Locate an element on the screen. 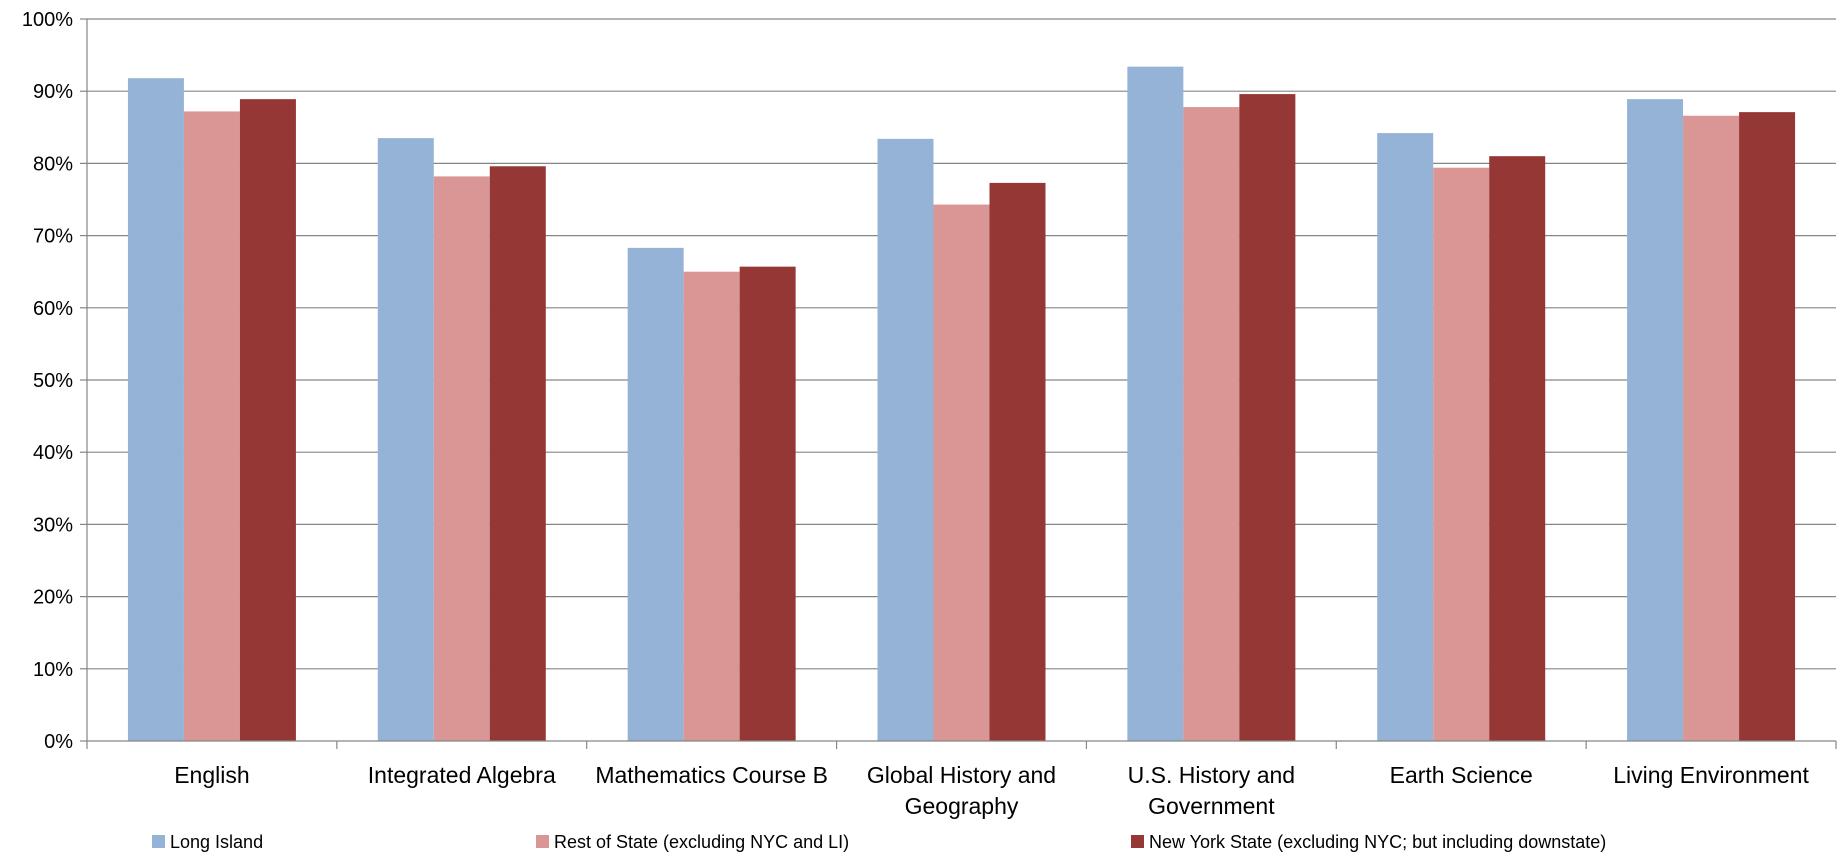 The height and width of the screenshot is (864, 1843). category-label: Integrated Algebra is located at coordinates (462, 775).